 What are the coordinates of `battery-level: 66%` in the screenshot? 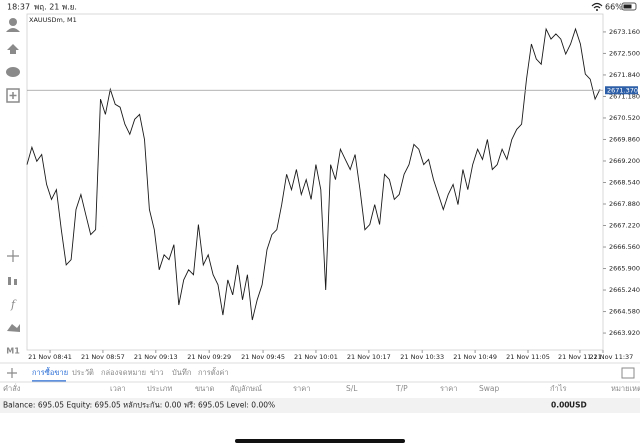 It's located at (614, 7).